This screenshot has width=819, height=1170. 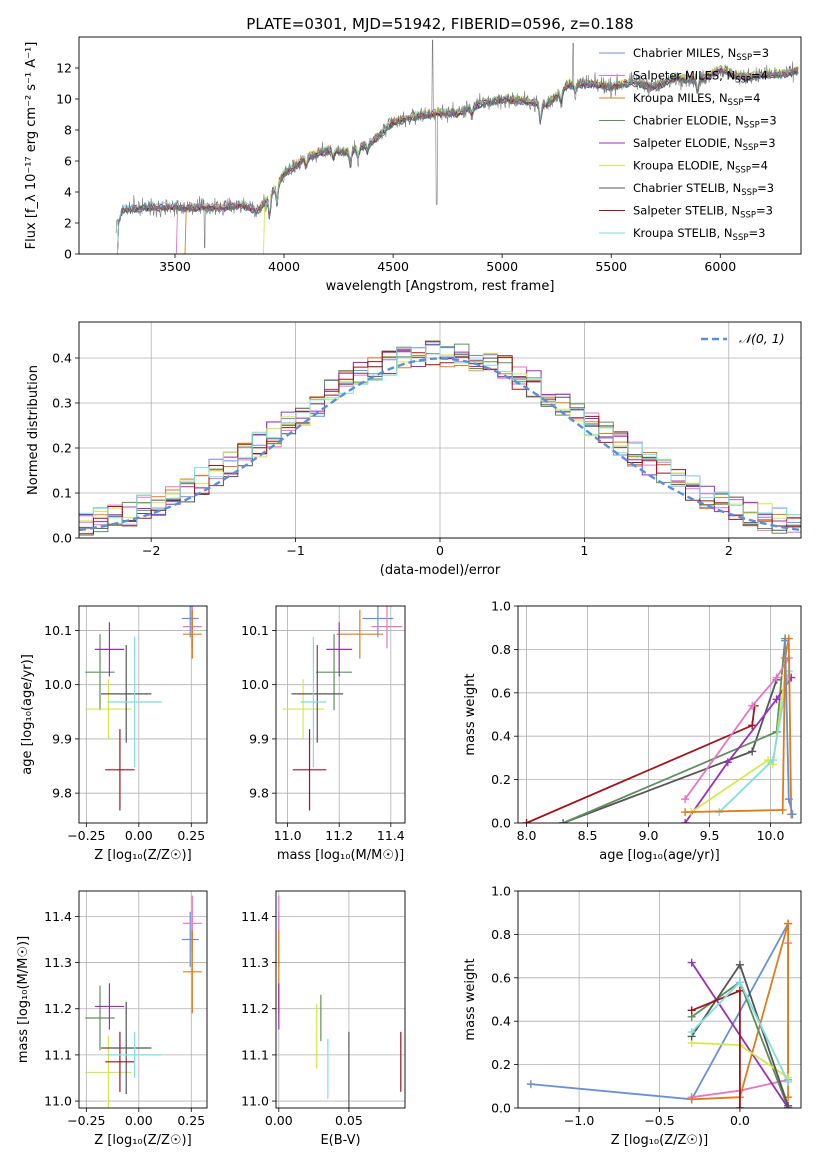 I want to click on legend-label: Chabrier STELIB, NSSP=3, so click(x=703, y=189).